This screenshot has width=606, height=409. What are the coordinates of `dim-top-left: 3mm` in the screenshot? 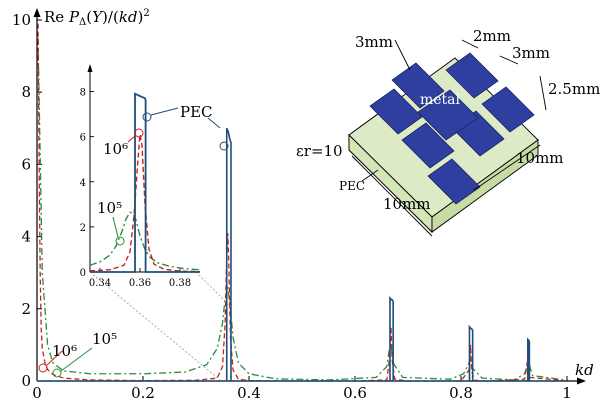 It's located at (374, 42).